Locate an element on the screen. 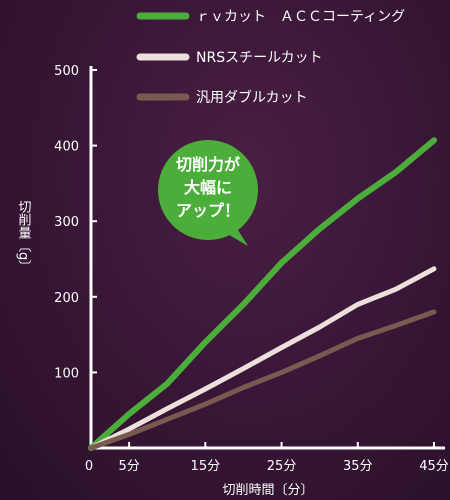  y-tick-label: 300 is located at coordinates (66, 222).